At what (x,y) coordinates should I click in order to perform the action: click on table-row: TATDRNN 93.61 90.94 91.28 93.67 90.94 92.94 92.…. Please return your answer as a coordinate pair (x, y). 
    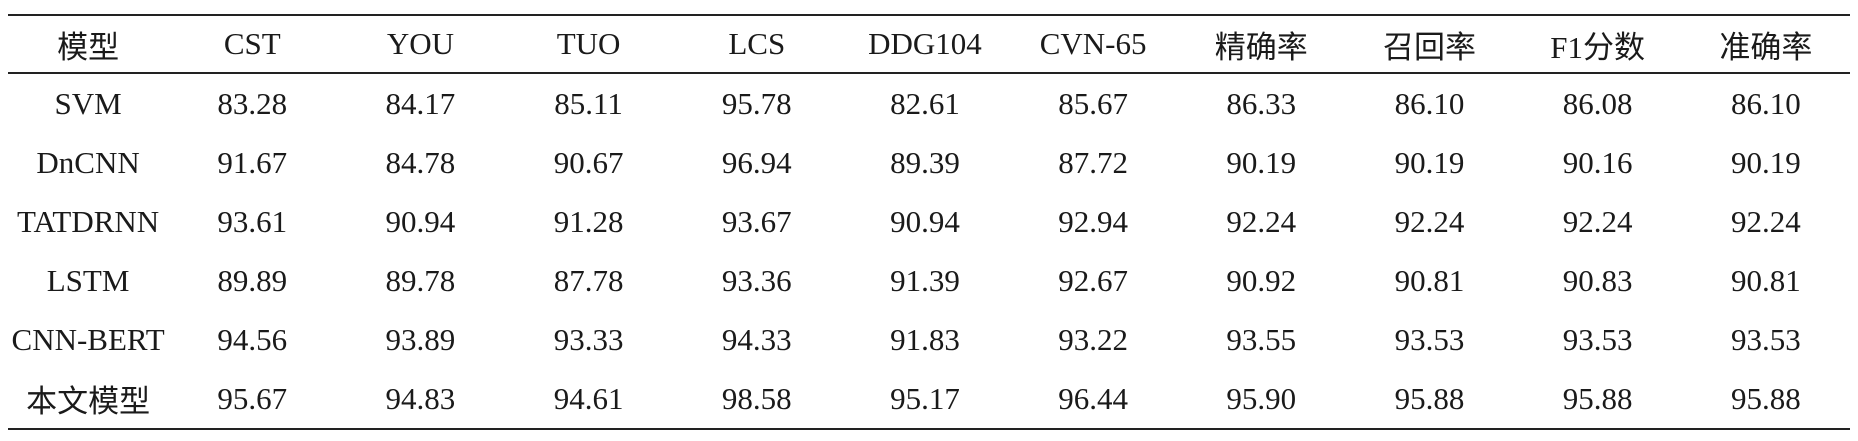
    Looking at the image, I should click on (929, 221).